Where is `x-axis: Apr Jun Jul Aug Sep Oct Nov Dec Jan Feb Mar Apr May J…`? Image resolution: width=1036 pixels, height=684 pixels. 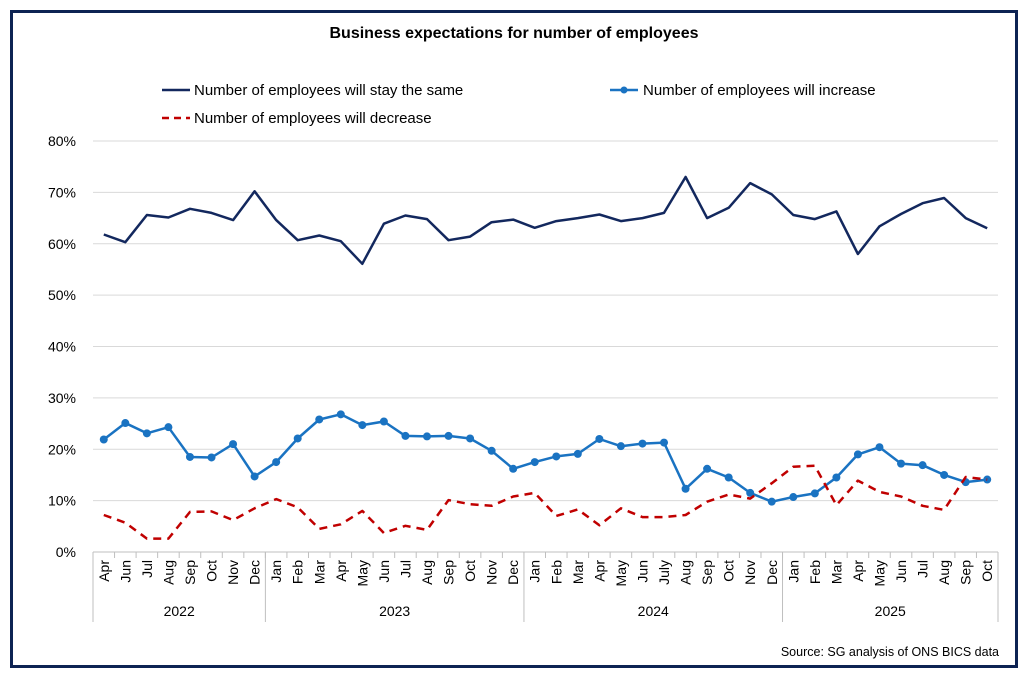
x-axis: Apr Jun Jul Aug Sep Oct Nov Dec Jan Feb Mar Apr May J… is located at coordinates (545, 586).